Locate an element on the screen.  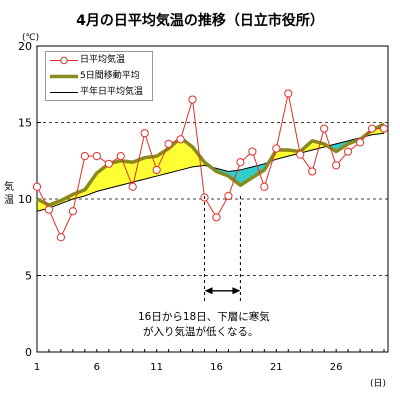
legend-item-daily: 日平均気温 is located at coordinates (99, 60).